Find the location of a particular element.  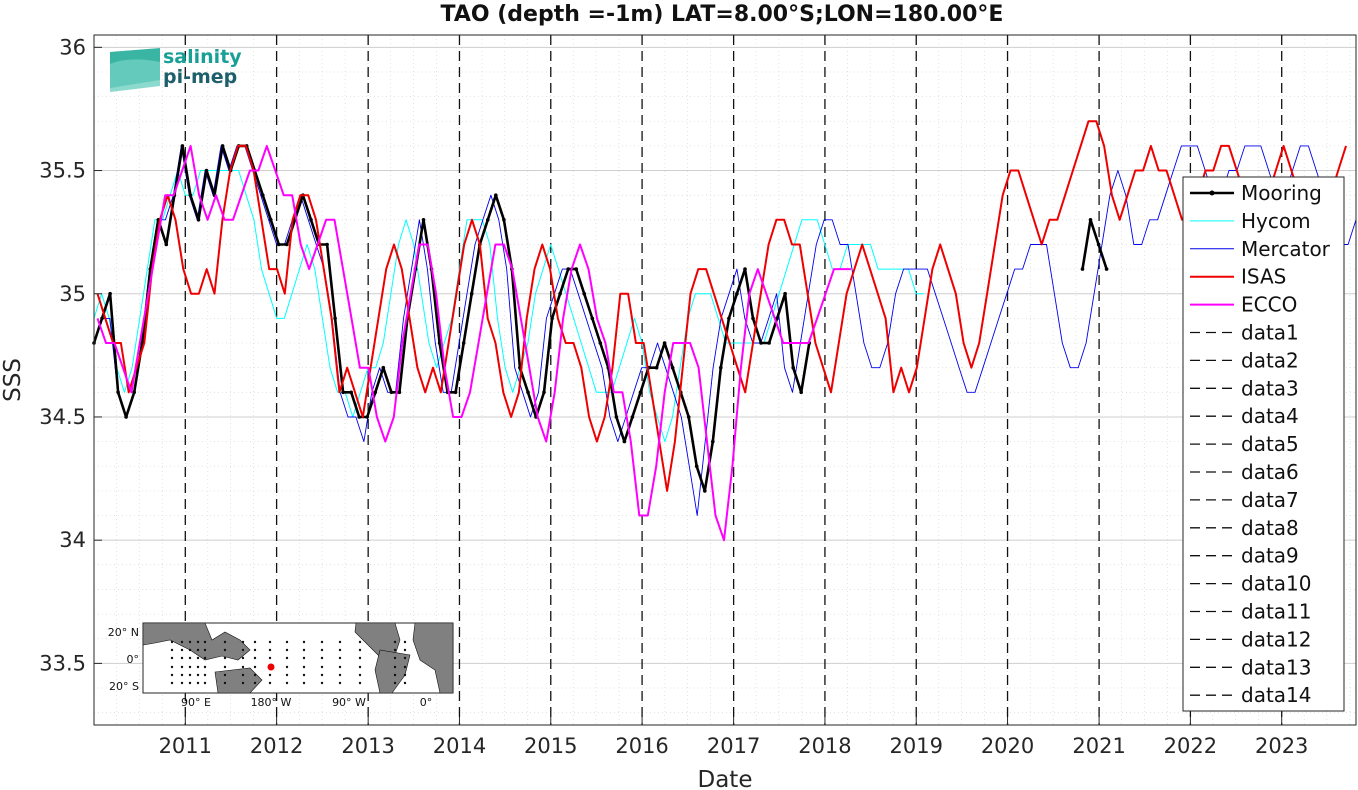

y-tick-label: 34.5 is located at coordinates (62, 417).